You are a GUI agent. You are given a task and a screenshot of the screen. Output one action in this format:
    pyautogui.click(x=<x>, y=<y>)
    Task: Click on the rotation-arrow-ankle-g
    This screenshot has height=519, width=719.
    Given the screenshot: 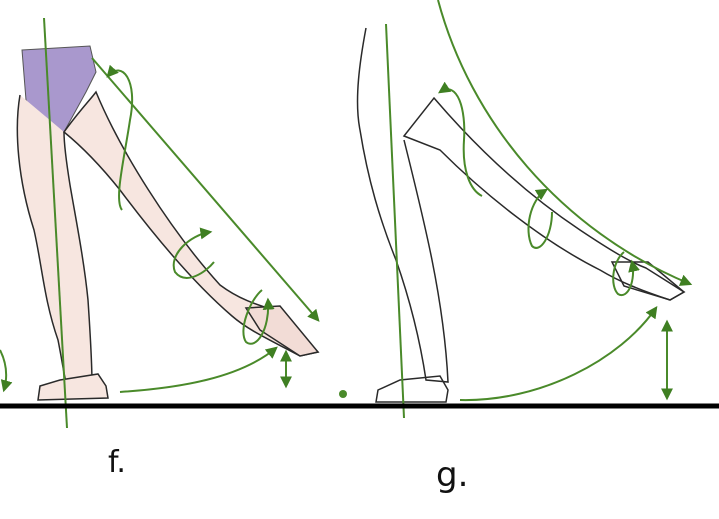 What is the action you would take?
    pyautogui.click(x=626, y=274)
    